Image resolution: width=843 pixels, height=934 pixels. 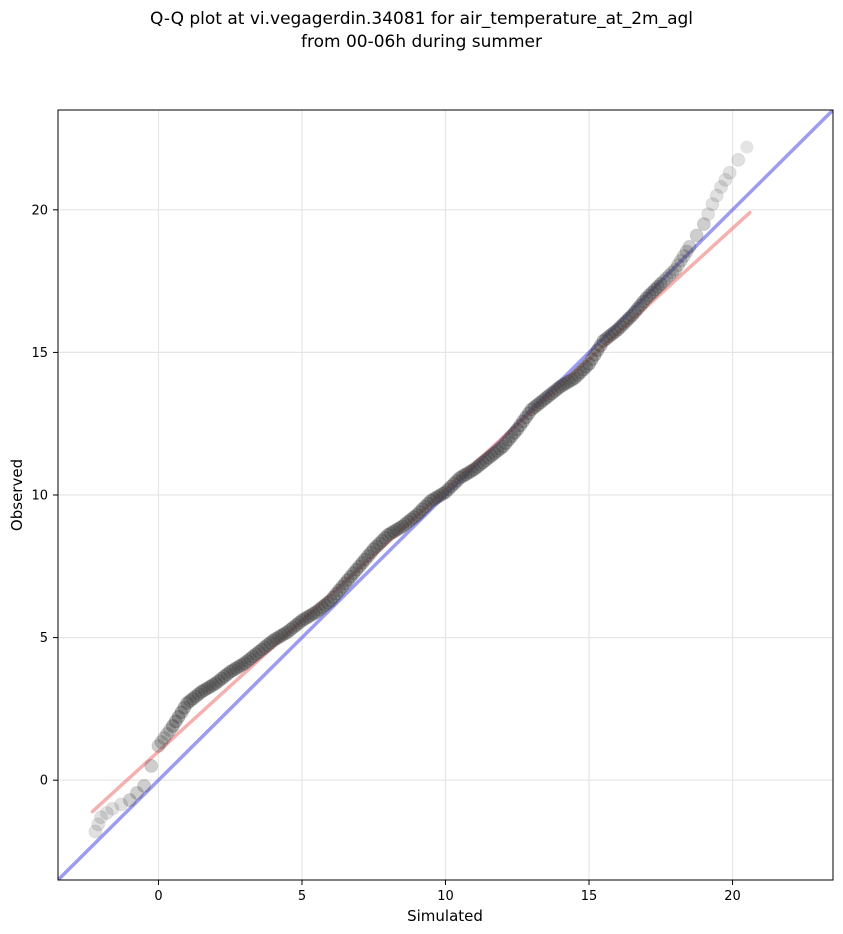 What do you see at coordinates (39, 353) in the screenshot?
I see `y-tick-label: 15` at bounding box center [39, 353].